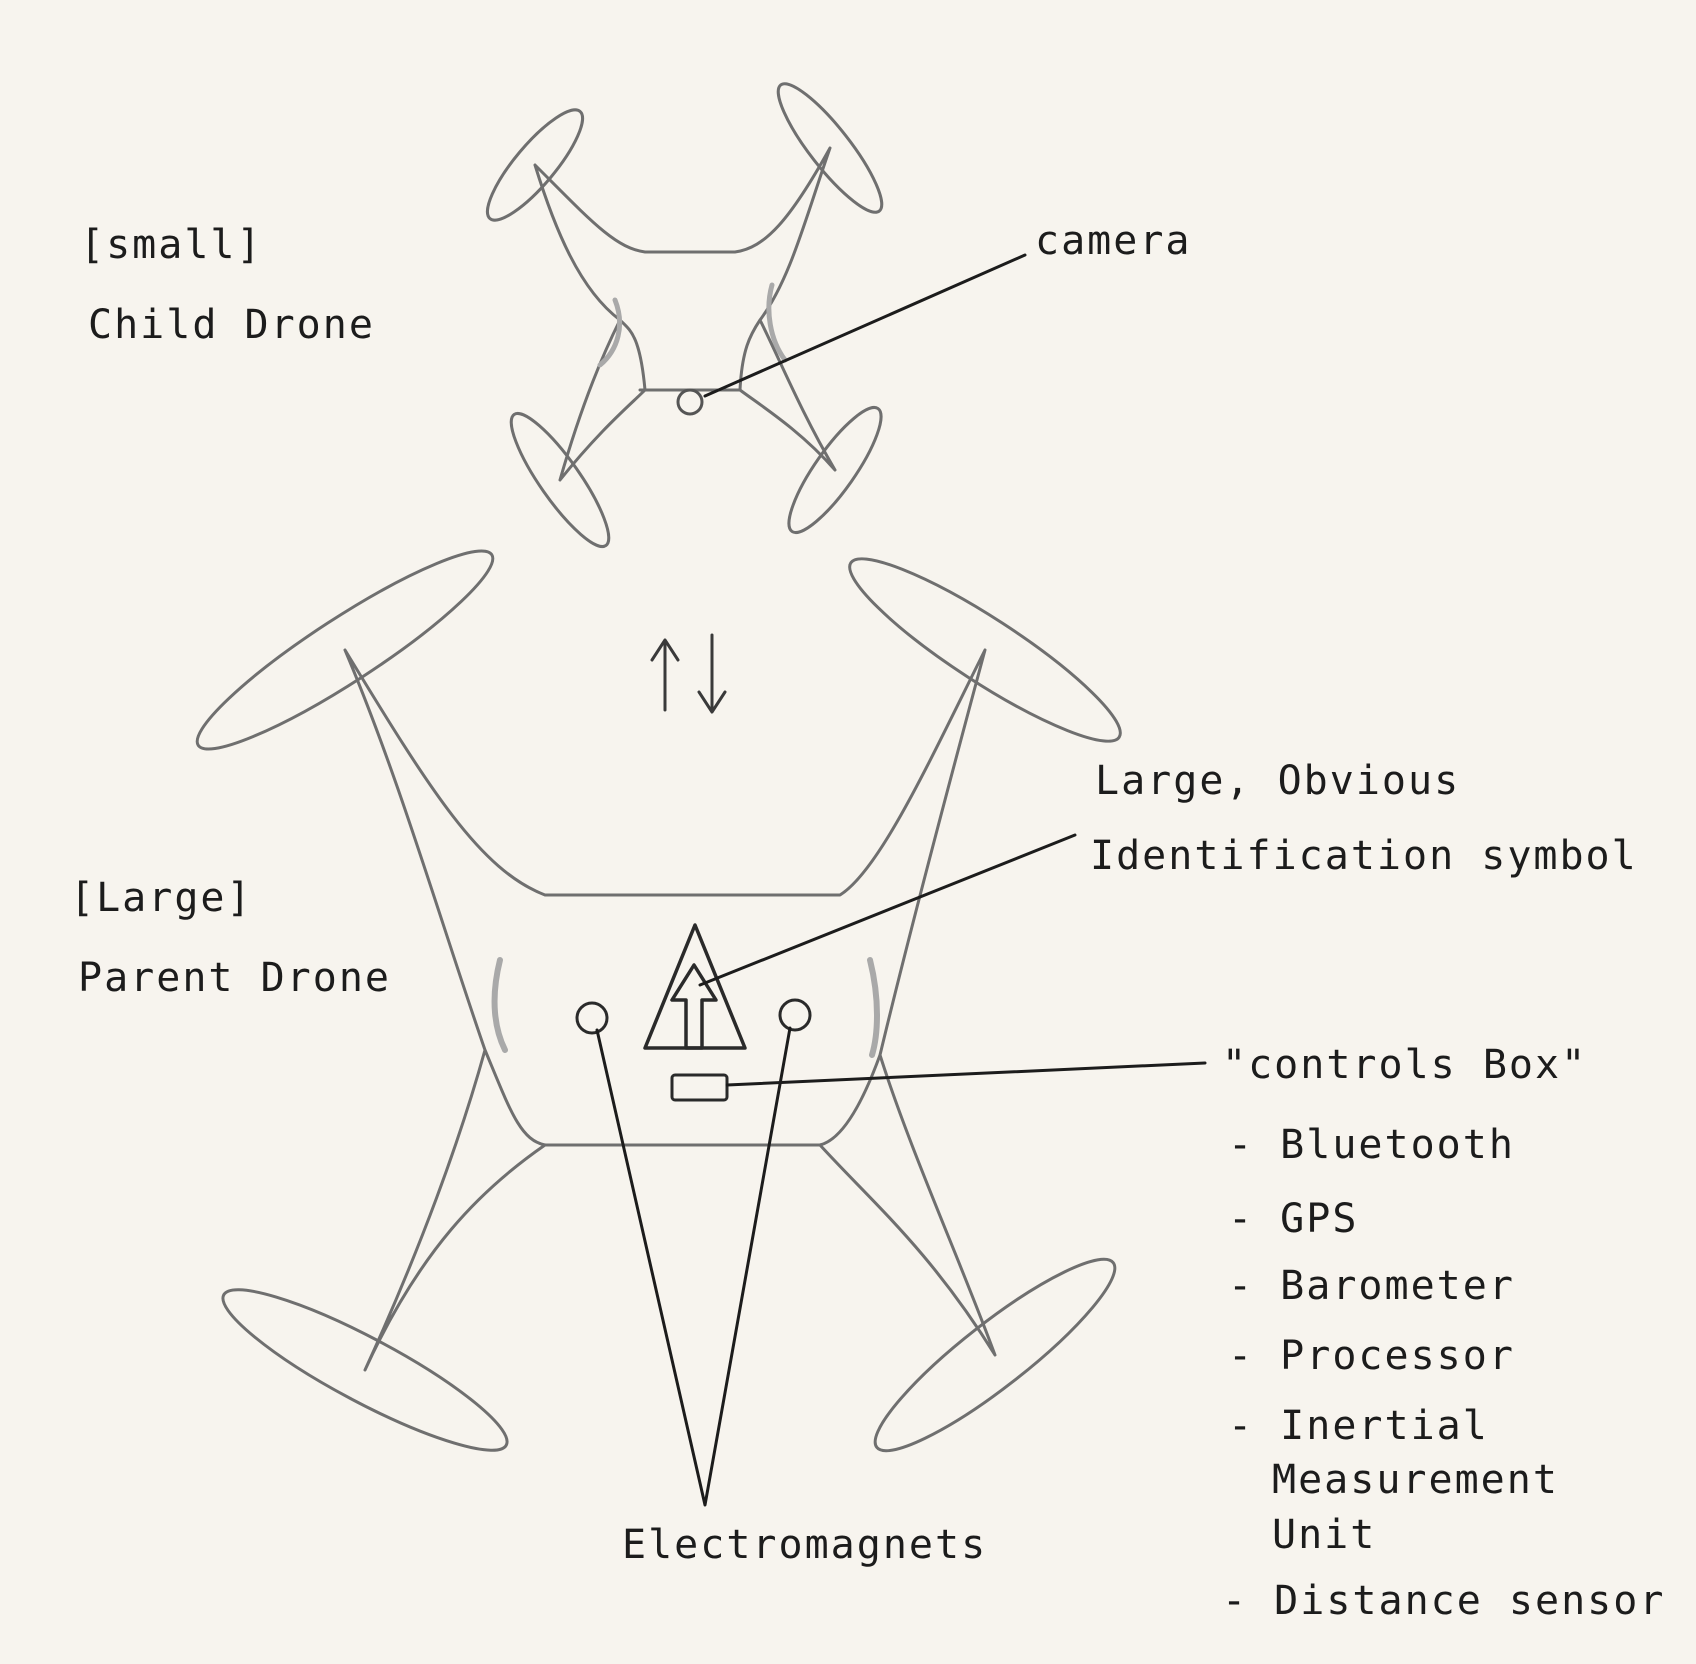 The height and width of the screenshot is (1664, 1696). I want to click on electromagnet-left, so click(592, 1018).